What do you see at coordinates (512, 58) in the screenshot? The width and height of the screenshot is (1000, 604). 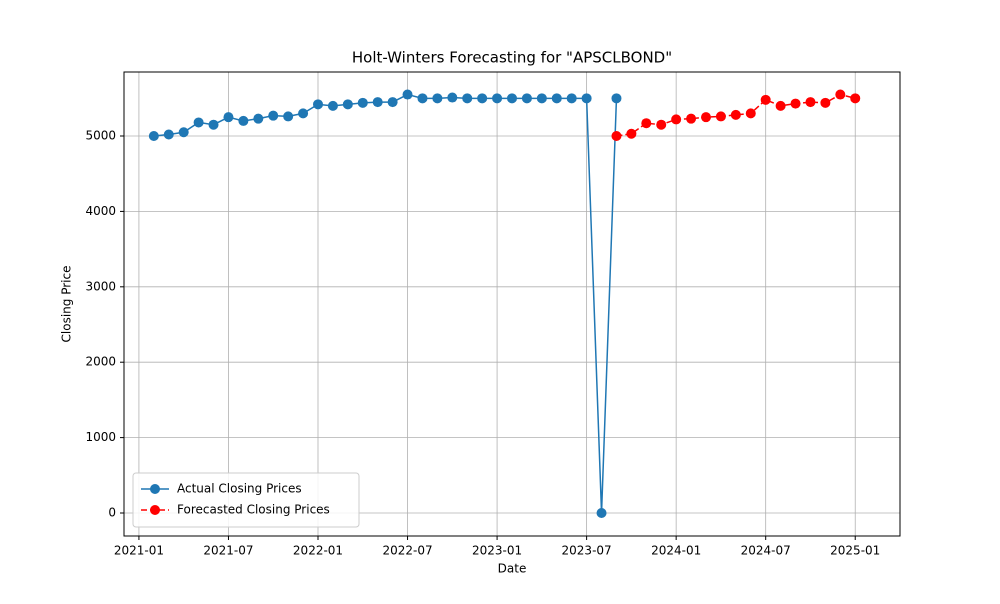 I see `chart-title: Holt-Winters Forecasting for "APSCLBOND"` at bounding box center [512, 58].